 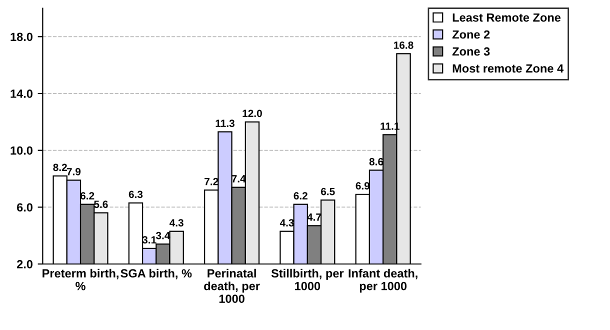 What do you see at coordinates (506, 17) in the screenshot?
I see `legend-label: Least Remote Zone` at bounding box center [506, 17].